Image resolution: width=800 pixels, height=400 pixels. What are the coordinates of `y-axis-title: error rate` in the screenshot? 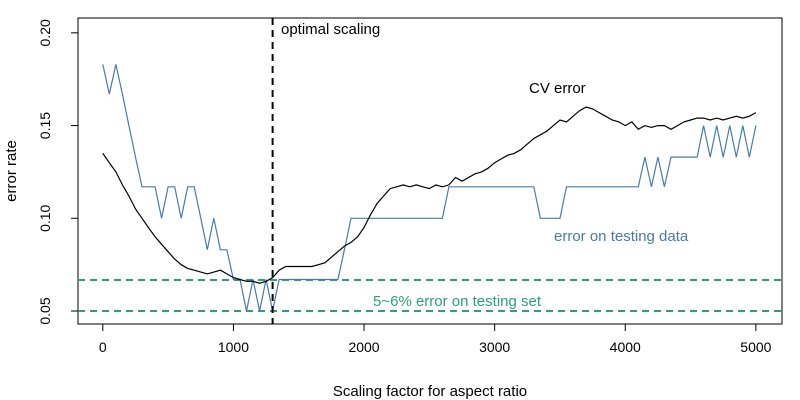 It's located at (11, 171).